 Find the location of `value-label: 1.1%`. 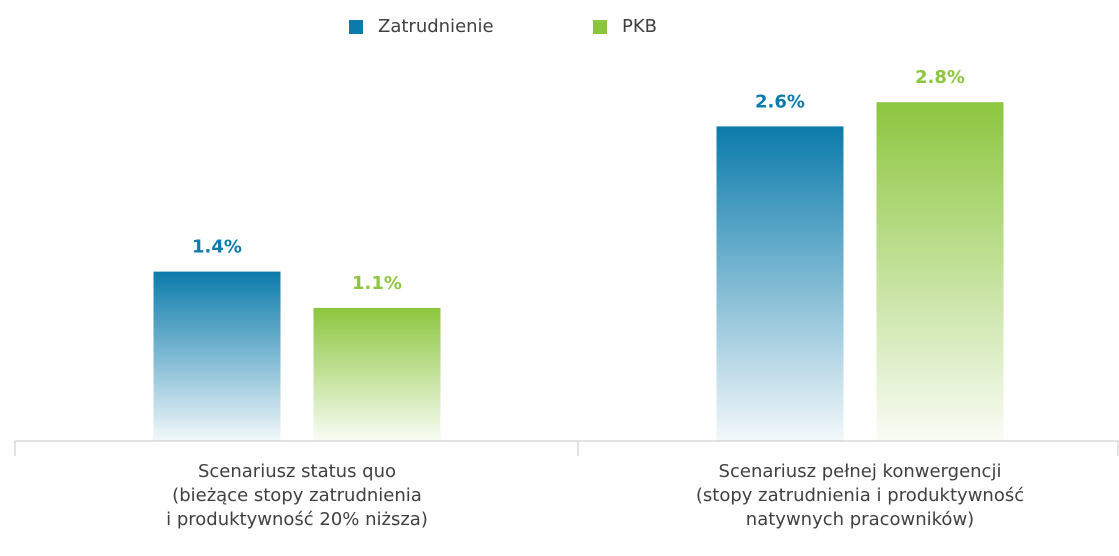

value-label: 1.1% is located at coordinates (377, 283).